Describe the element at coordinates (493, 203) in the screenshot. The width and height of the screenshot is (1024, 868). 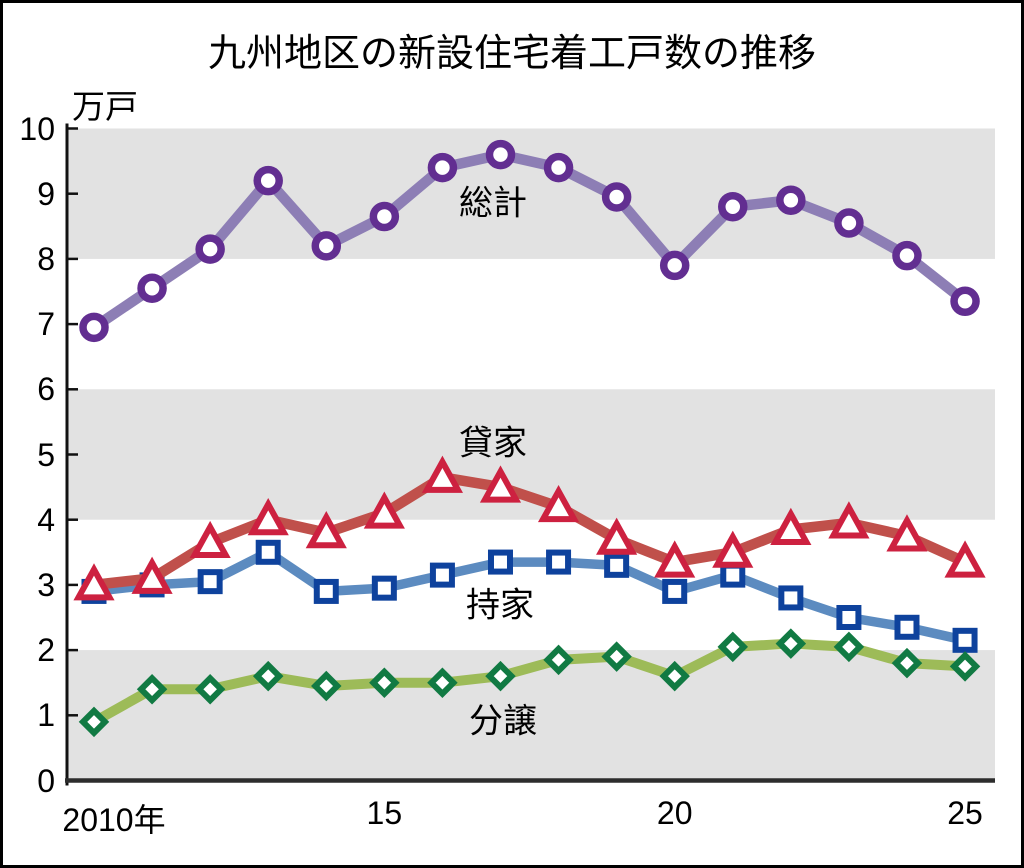
I see `series-label-0: 総計` at that location.